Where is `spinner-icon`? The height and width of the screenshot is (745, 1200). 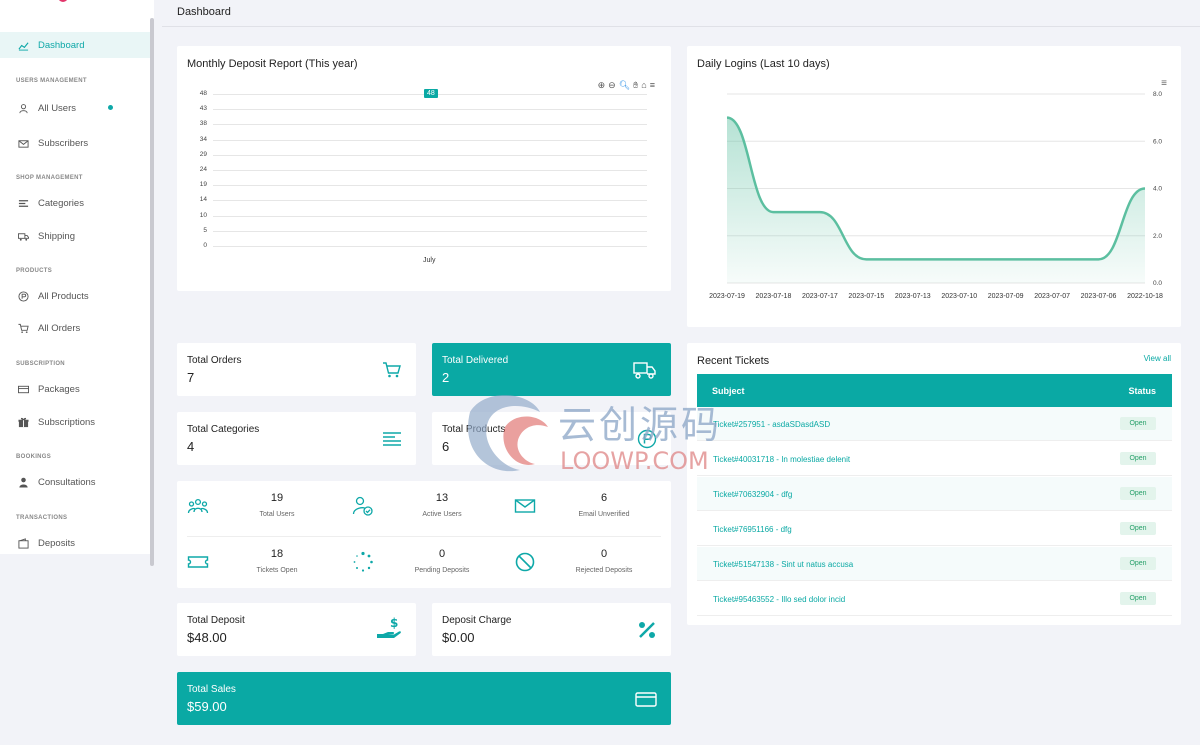
spinner-icon is located at coordinates (363, 561).